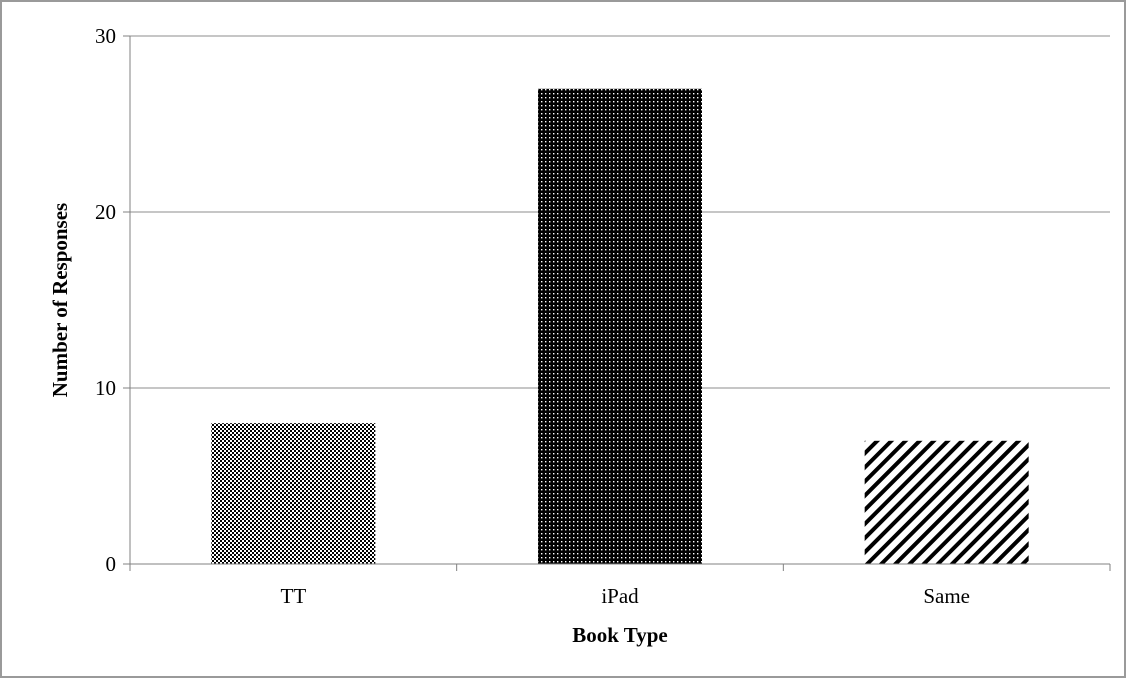 This screenshot has width=1126, height=678. Describe the element at coordinates (293, 493) in the screenshot. I see `bar-tt` at that location.